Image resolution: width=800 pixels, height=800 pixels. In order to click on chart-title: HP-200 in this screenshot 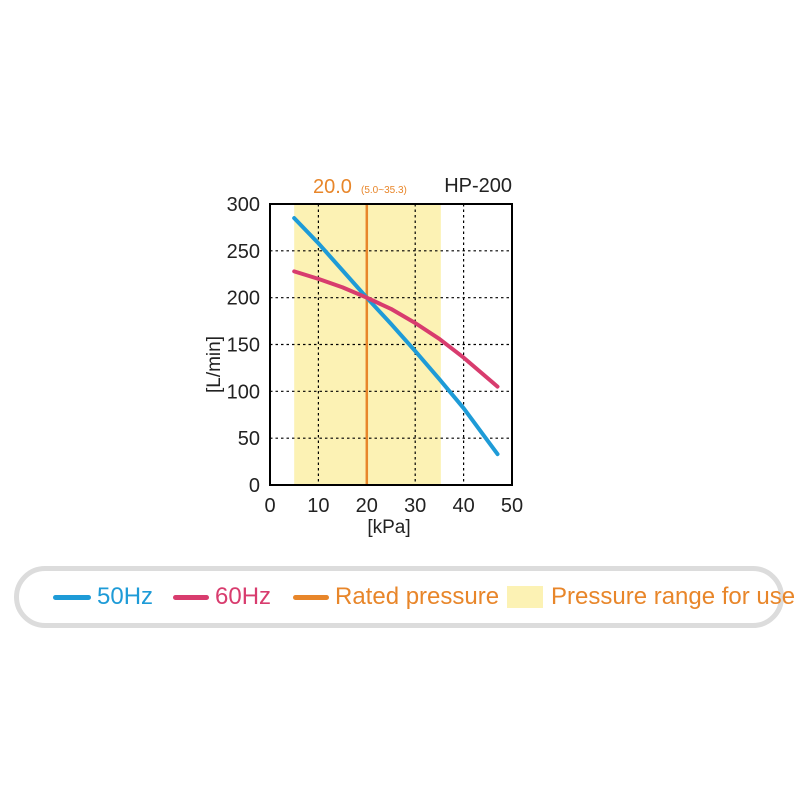, I will do `click(478, 186)`.